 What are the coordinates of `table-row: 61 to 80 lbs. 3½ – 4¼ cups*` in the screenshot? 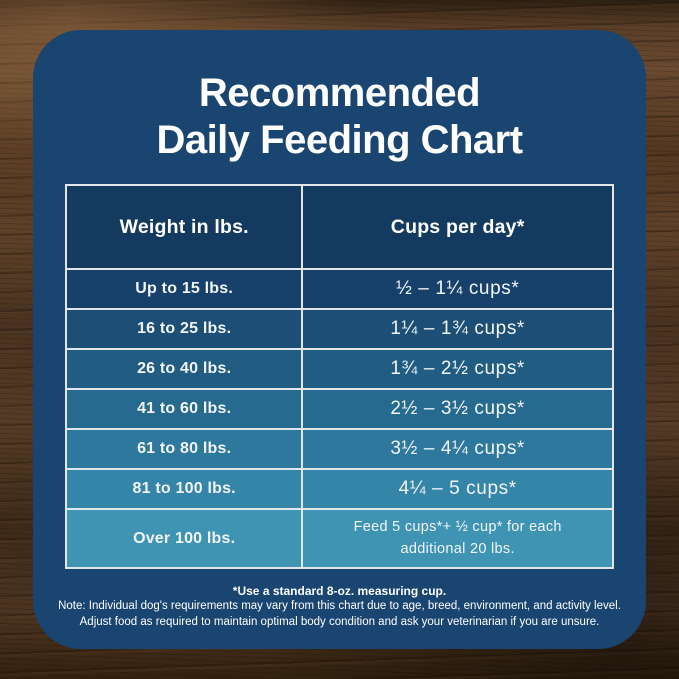 It's located at (339, 448).